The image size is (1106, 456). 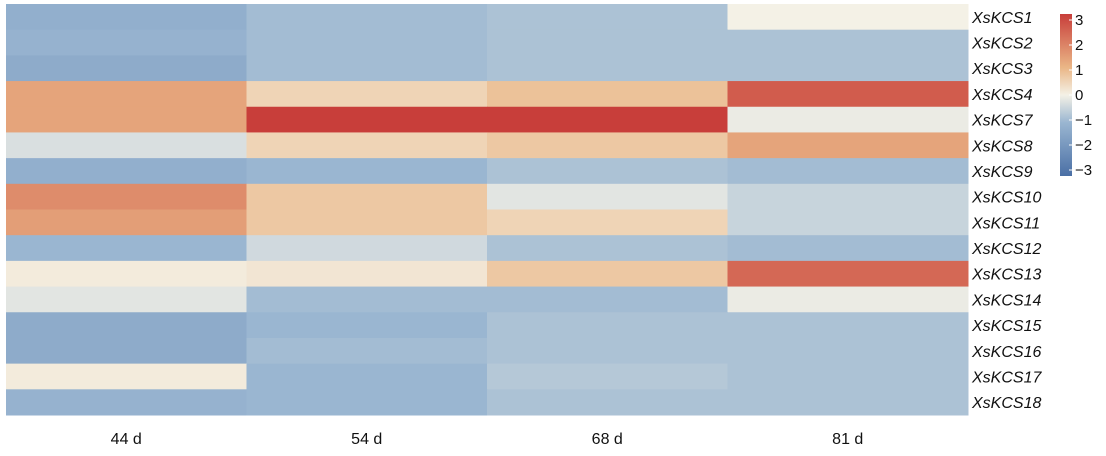 What do you see at coordinates (1006, 249) in the screenshot?
I see `row-label: XsKCS12` at bounding box center [1006, 249].